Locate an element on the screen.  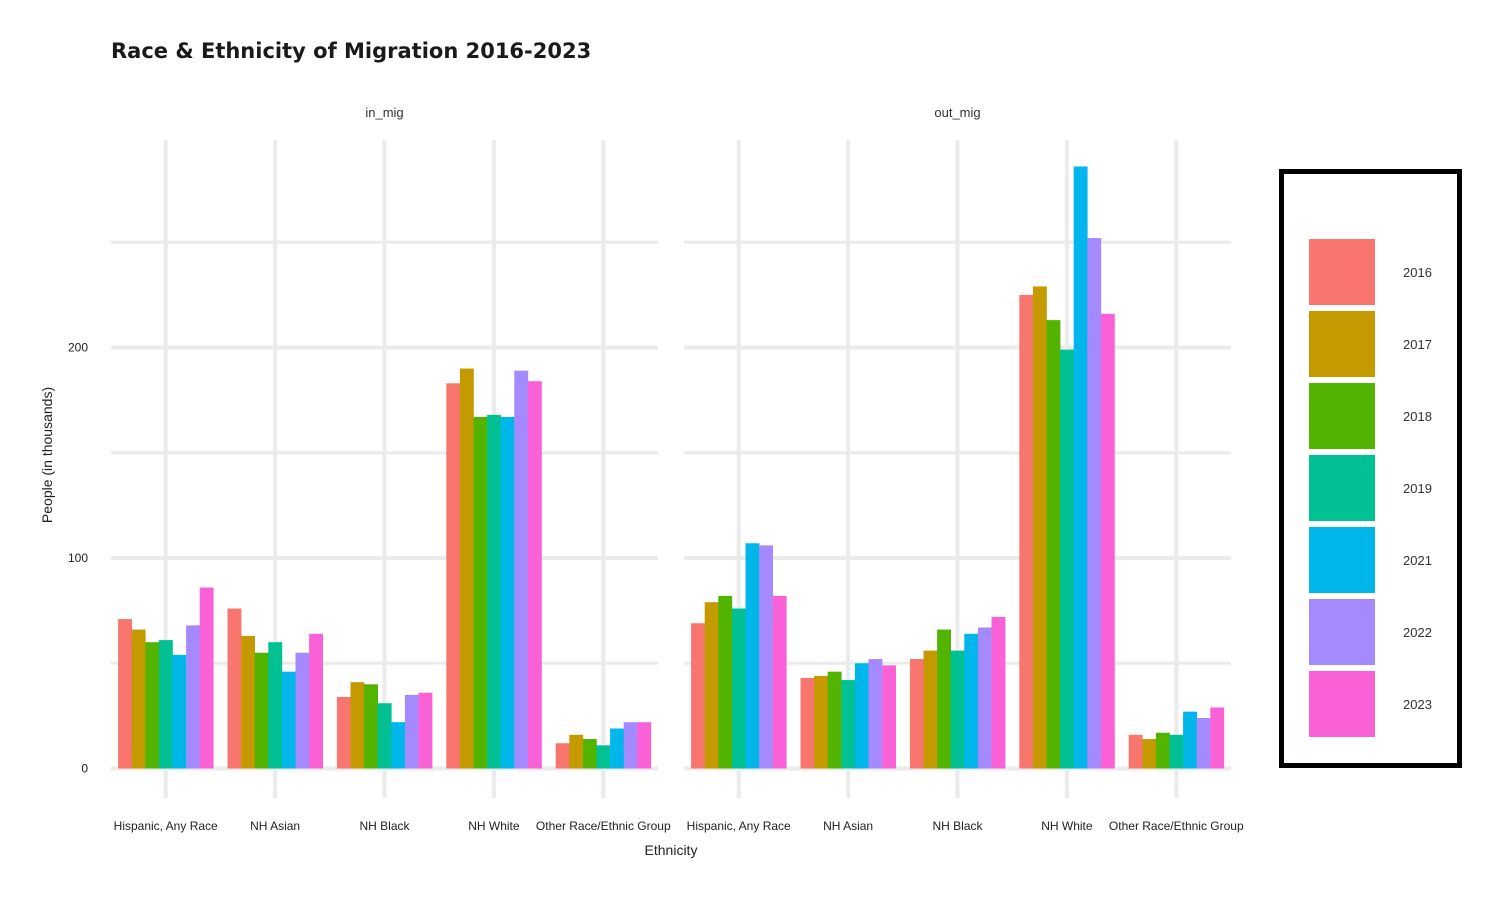
legend-label: 2022 is located at coordinates (1417, 632).